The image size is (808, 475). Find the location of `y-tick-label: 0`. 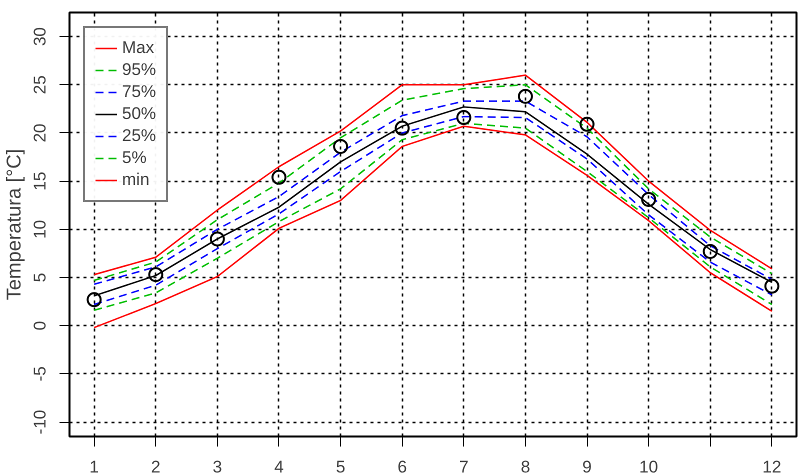

y-tick-label: 0 is located at coordinates (40, 325).